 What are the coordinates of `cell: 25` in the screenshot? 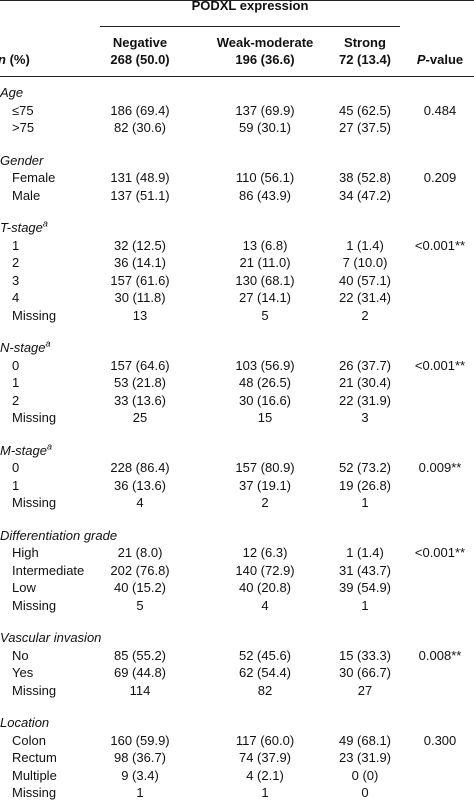 It's located at (140, 417).